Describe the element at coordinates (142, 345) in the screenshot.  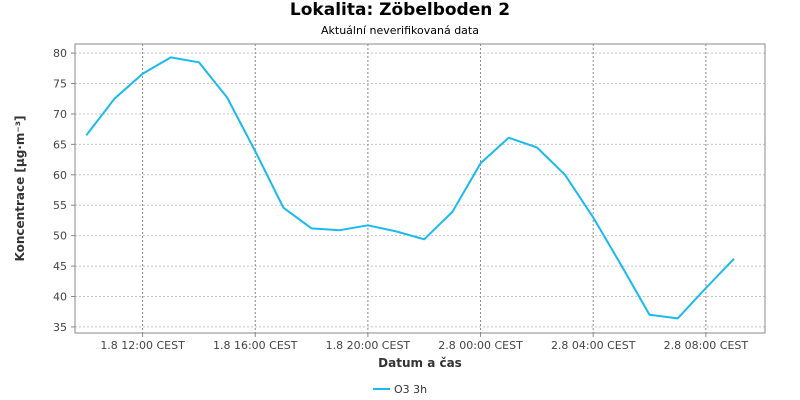
I see `x-tick-label: 1.8 12:00 CEST` at that location.